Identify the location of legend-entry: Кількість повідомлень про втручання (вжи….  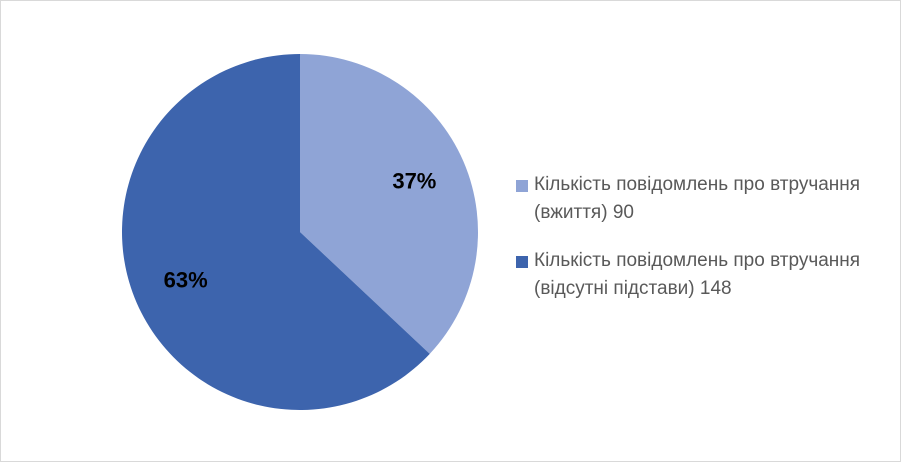
(693, 199).